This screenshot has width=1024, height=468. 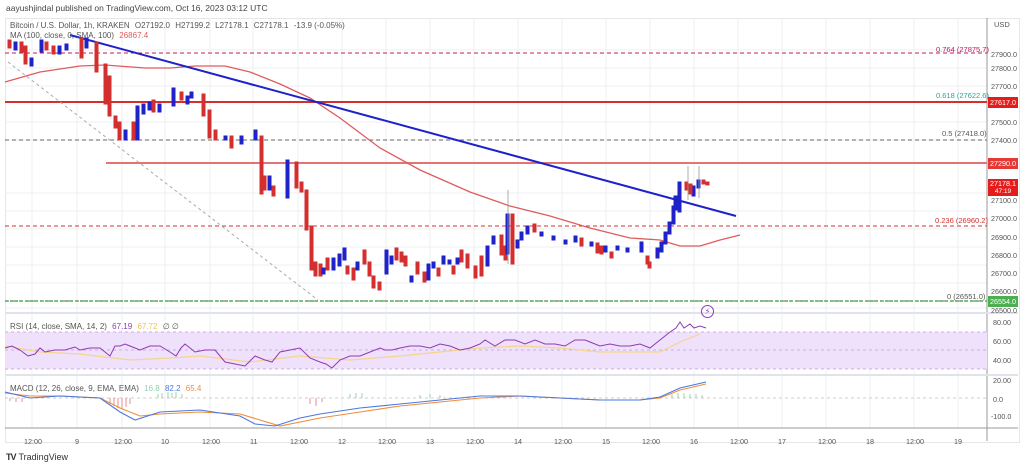 What do you see at coordinates (172, 388) in the screenshot?
I see `macd-value: 82.2` at bounding box center [172, 388].